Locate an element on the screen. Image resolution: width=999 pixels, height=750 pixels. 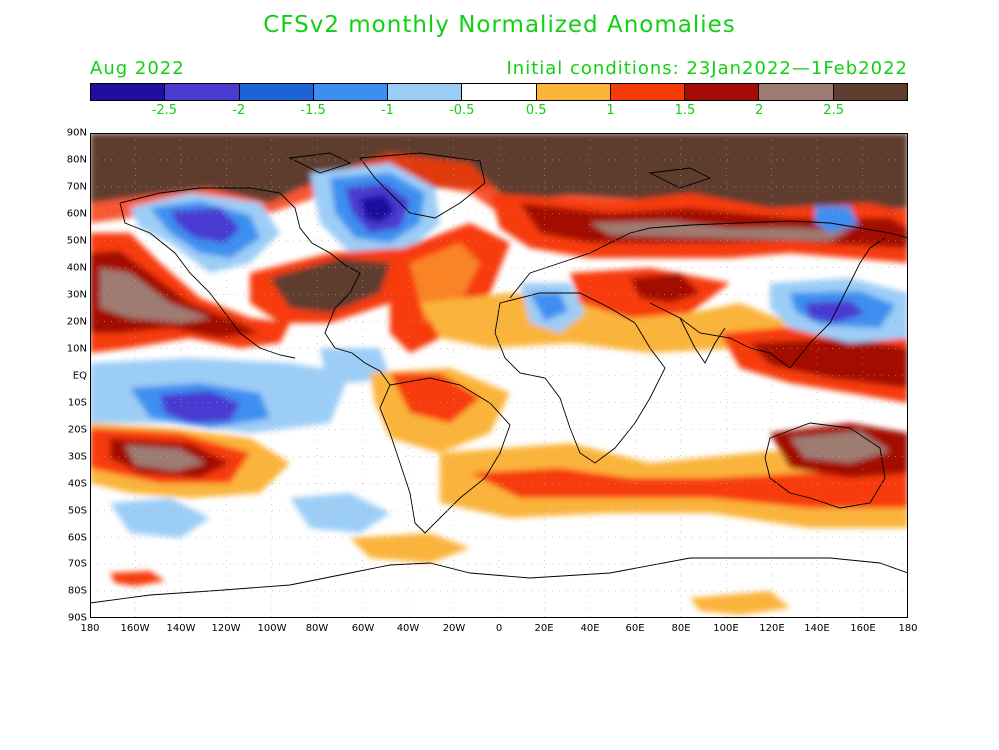
color-legend-bar is located at coordinates (499, 92).